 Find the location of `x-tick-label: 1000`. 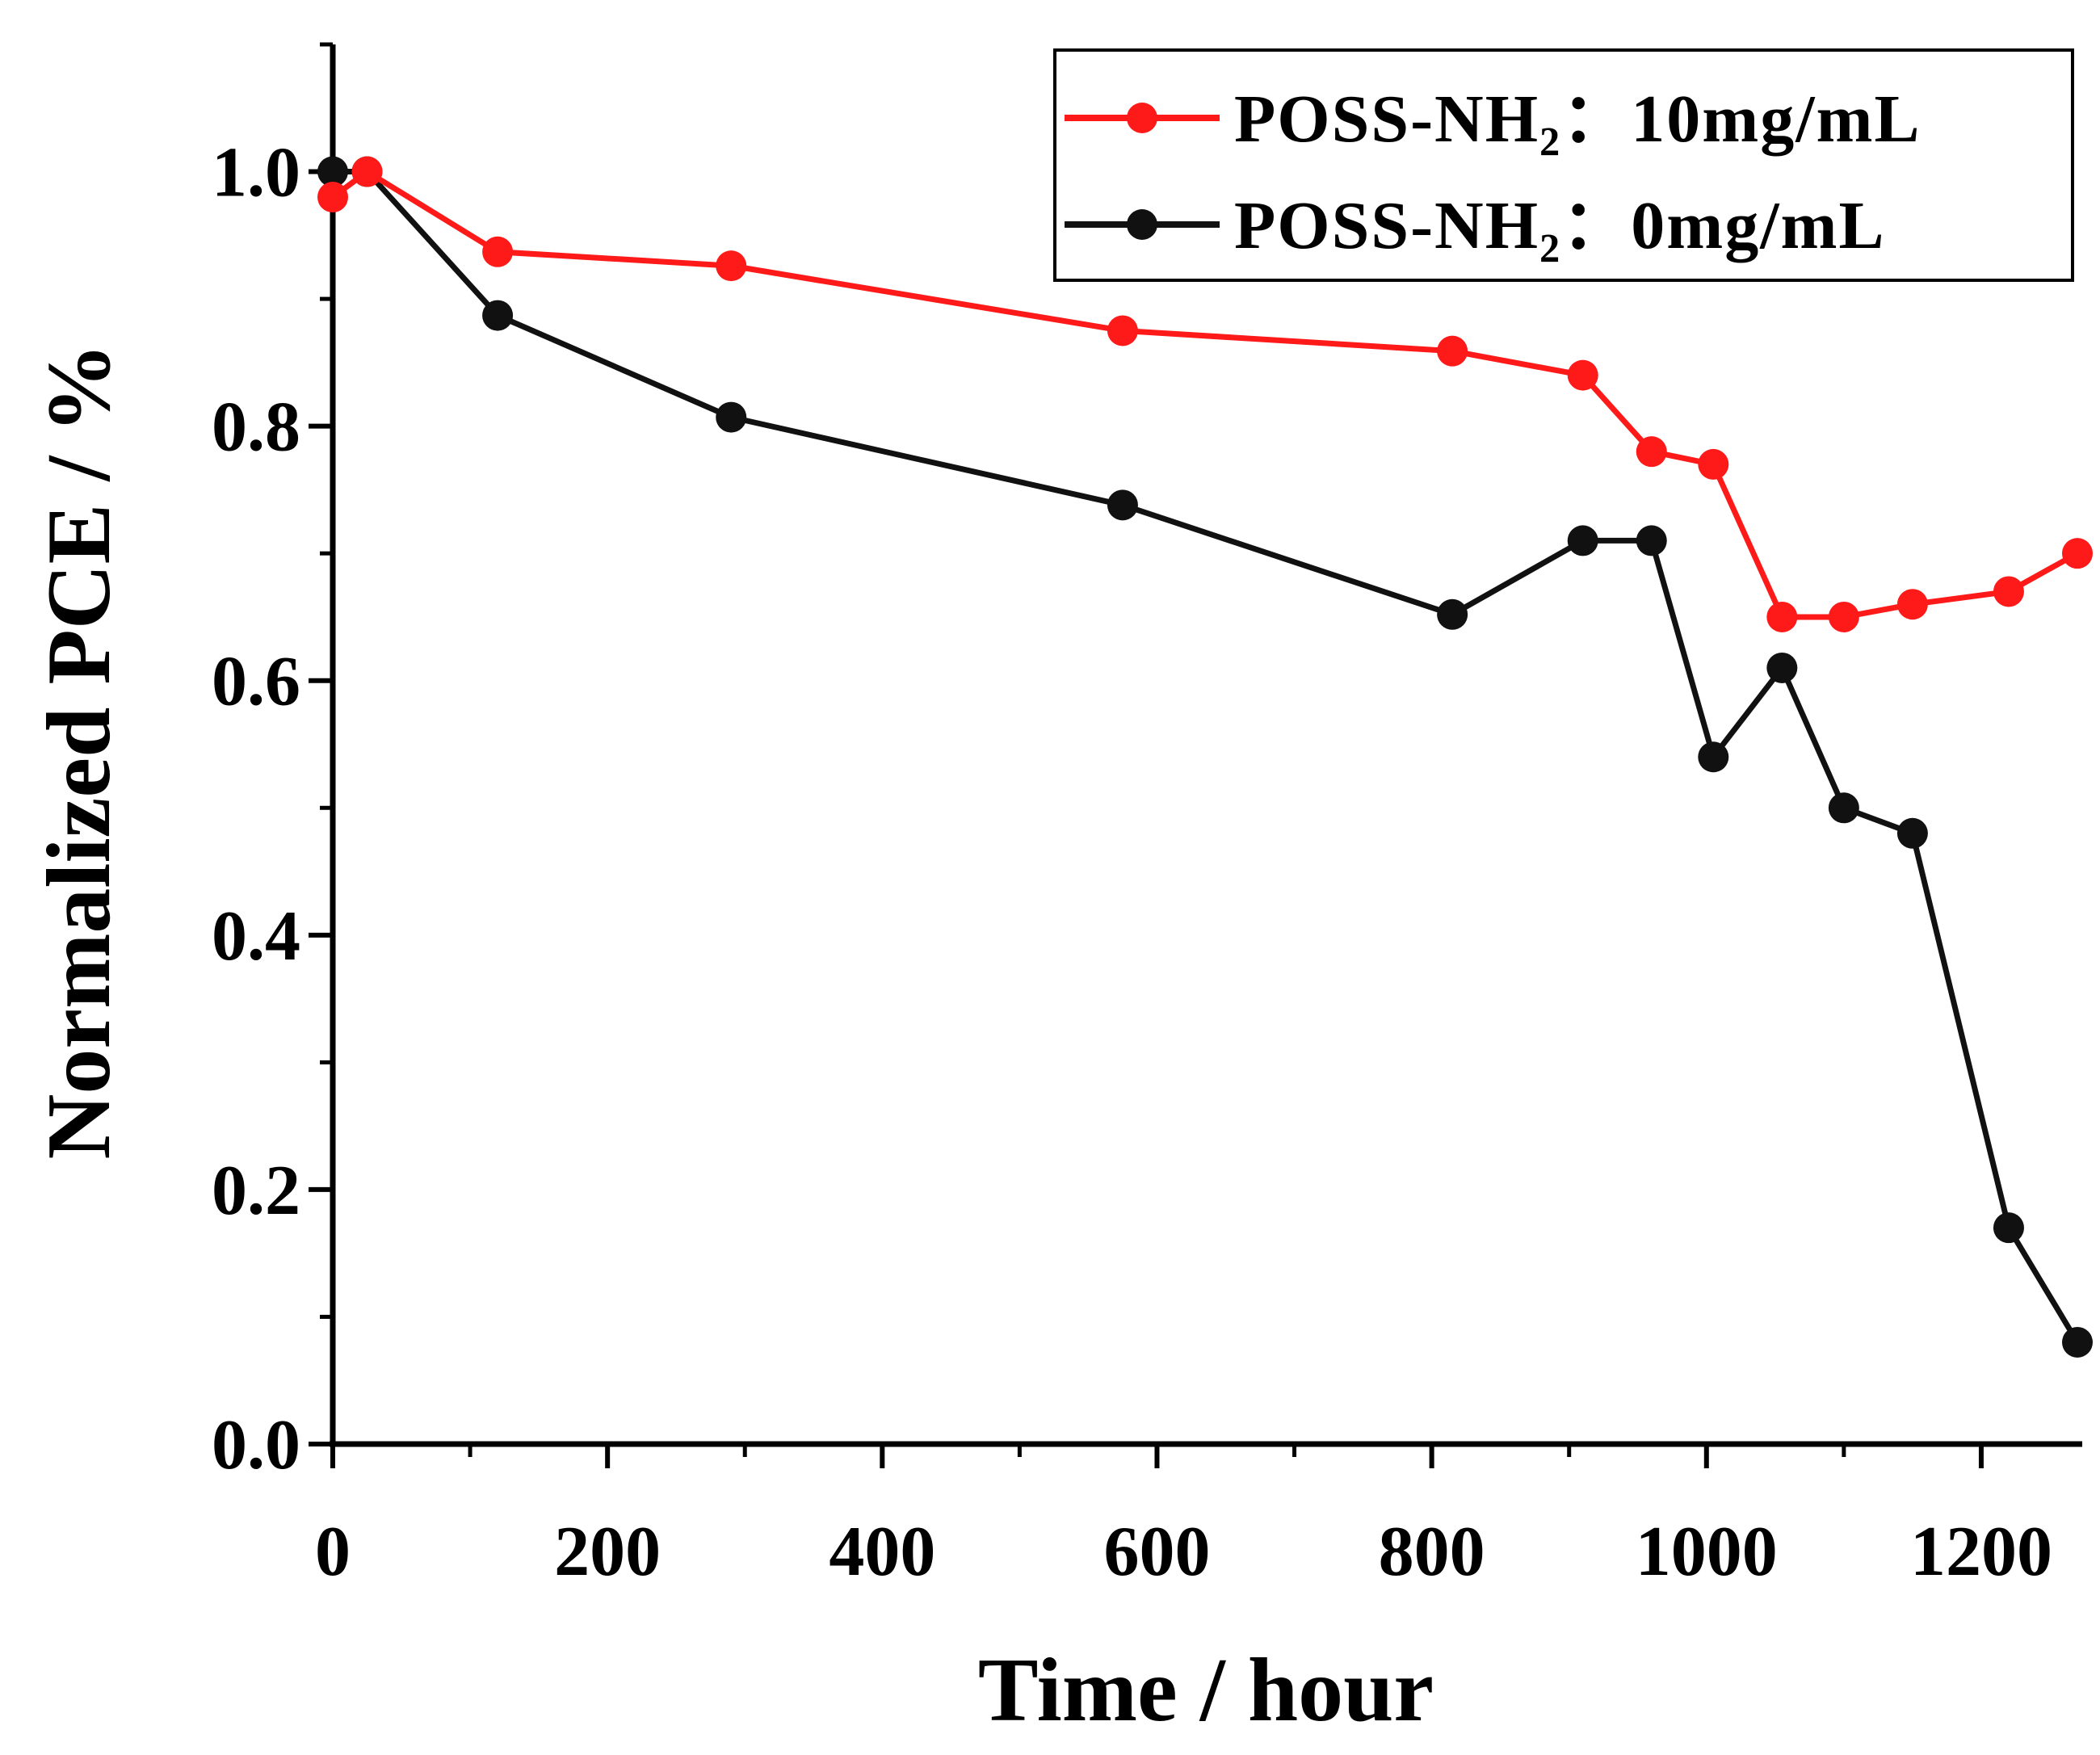

x-tick-label: 1000 is located at coordinates (1707, 1552).